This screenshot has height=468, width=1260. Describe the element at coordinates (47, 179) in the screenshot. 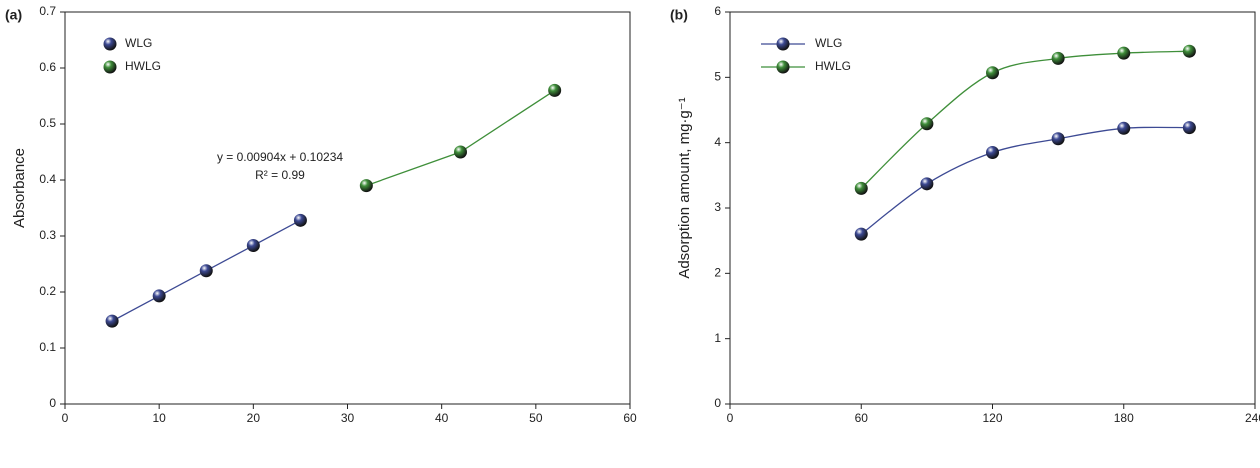

I see `y-tick-label: 0.4` at that location.